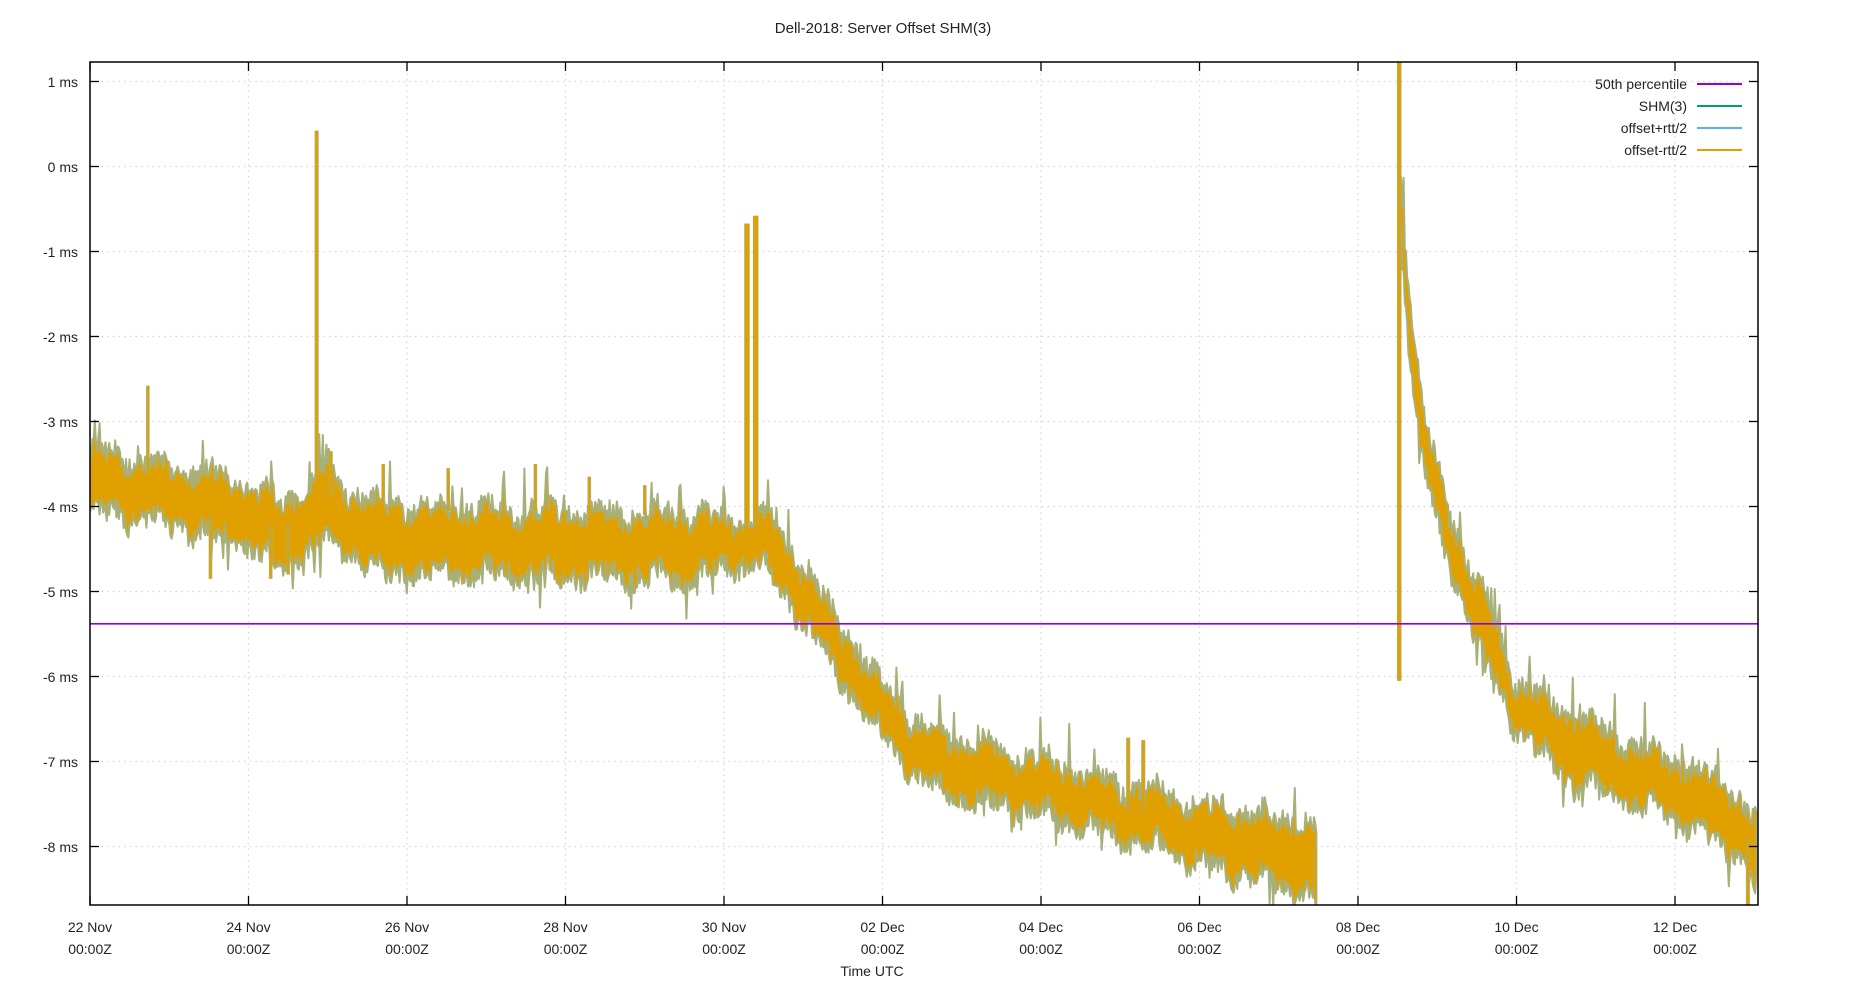  What do you see at coordinates (248, 927) in the screenshot?
I see `x-tick-date: 24 Nov` at bounding box center [248, 927].